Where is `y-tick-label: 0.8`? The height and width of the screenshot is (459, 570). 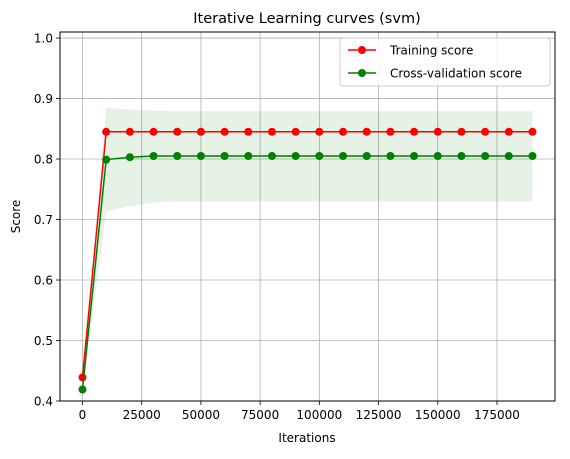 y-tick-label: 0.8 is located at coordinates (43, 160).